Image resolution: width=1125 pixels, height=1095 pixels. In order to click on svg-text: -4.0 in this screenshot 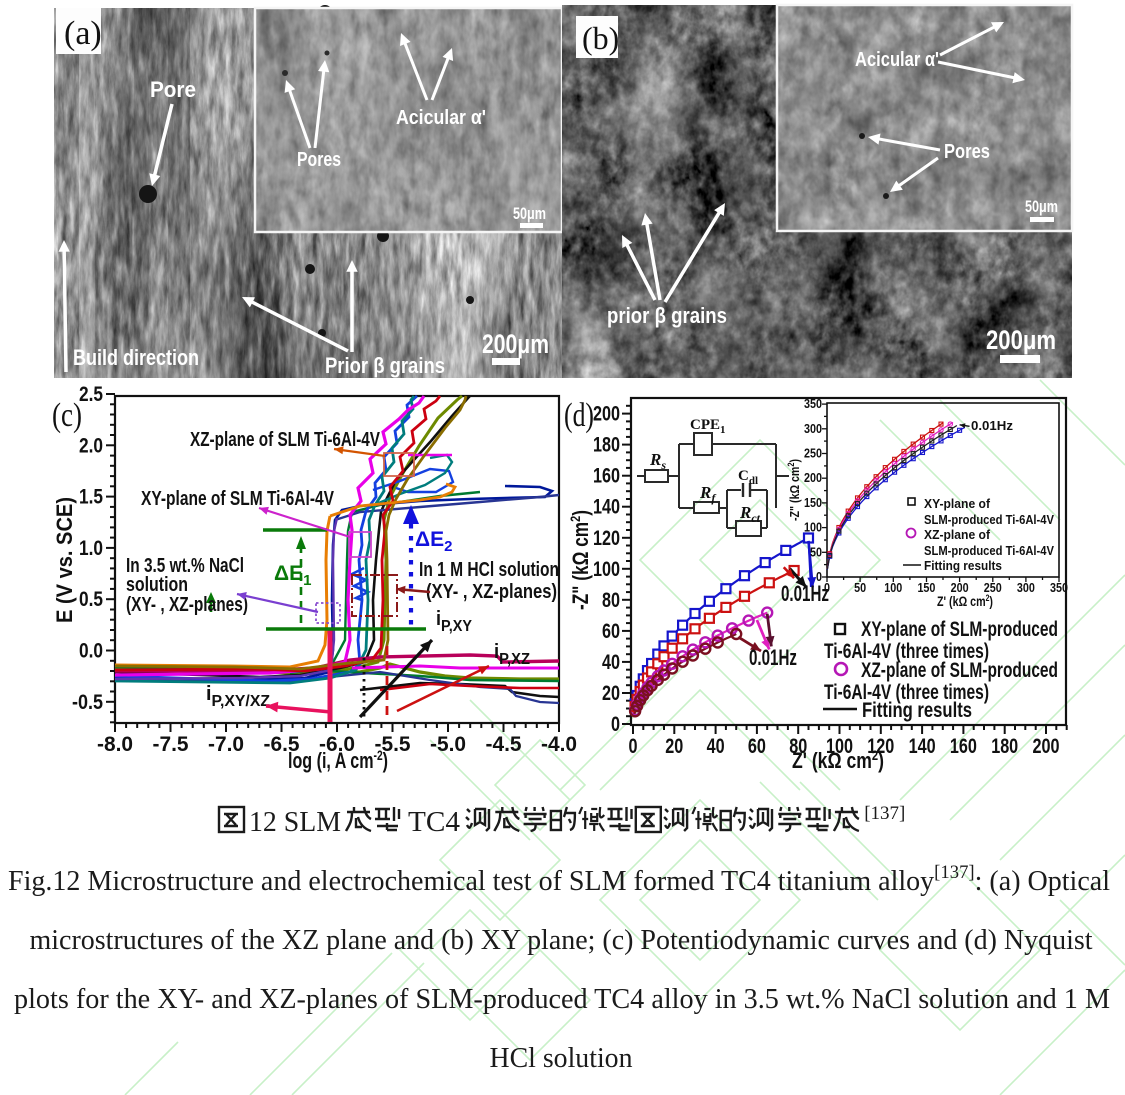, I will do `click(559, 744)`.